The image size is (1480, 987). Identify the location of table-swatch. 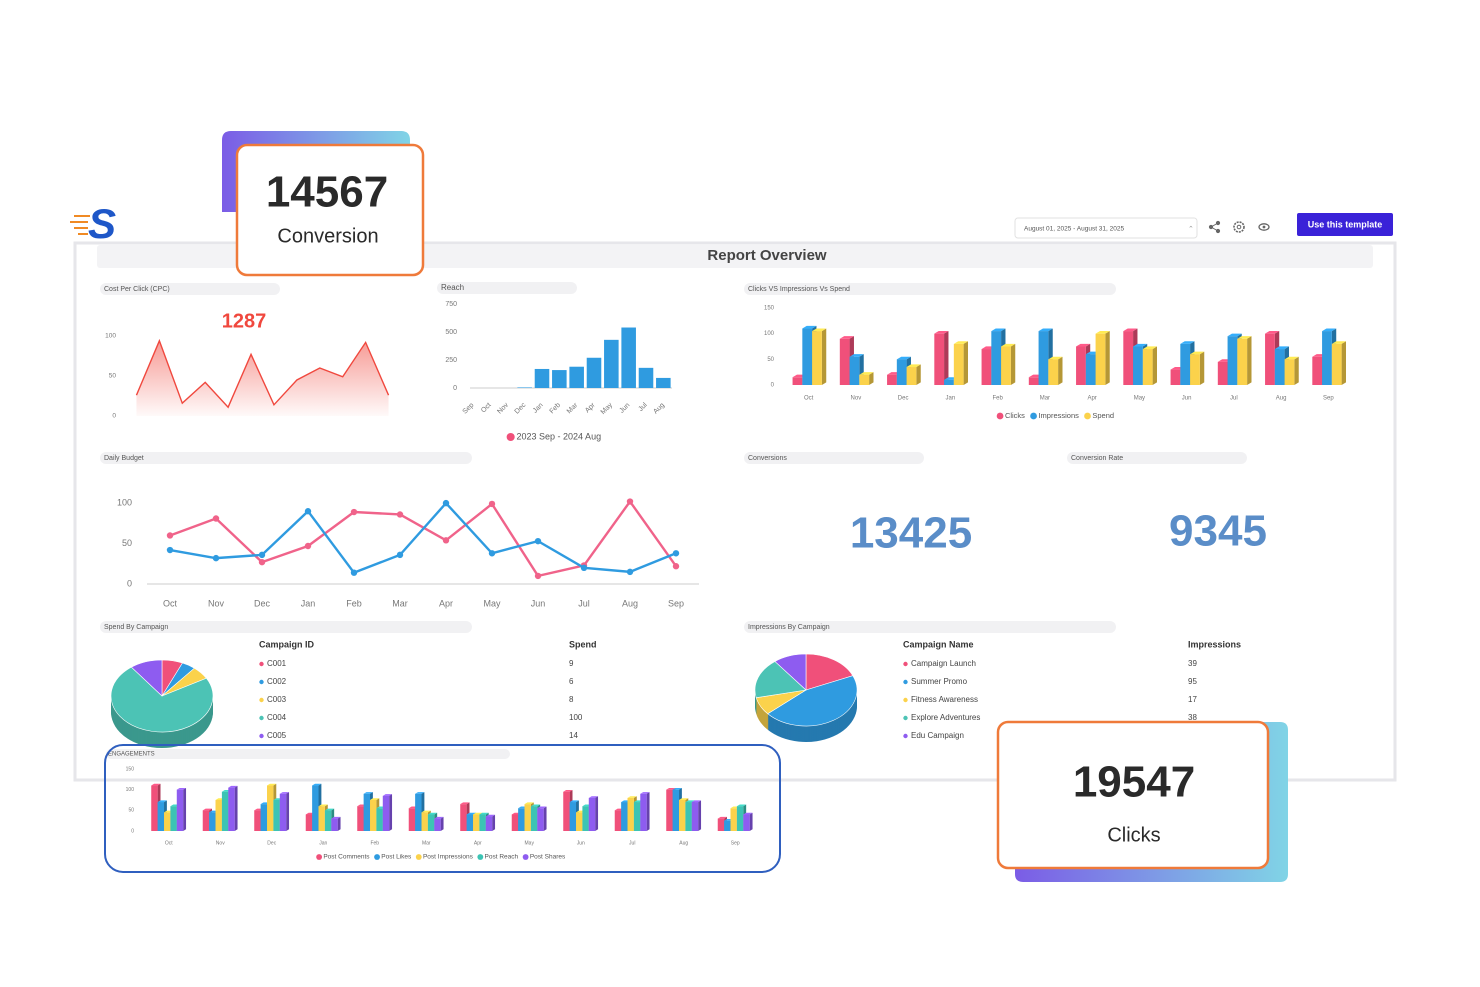
(905, 736).